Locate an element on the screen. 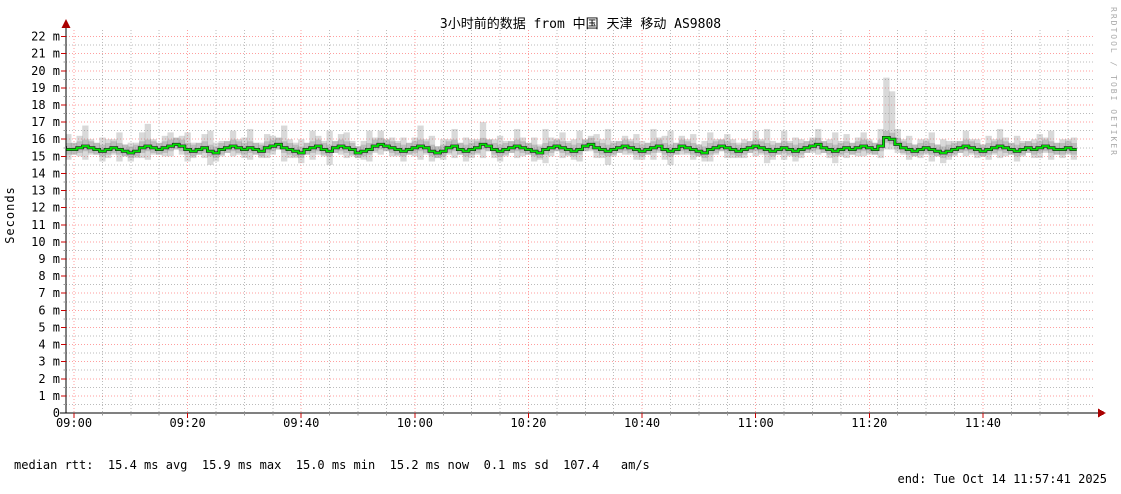  y-tick-label: 6 m is located at coordinates (49, 310).